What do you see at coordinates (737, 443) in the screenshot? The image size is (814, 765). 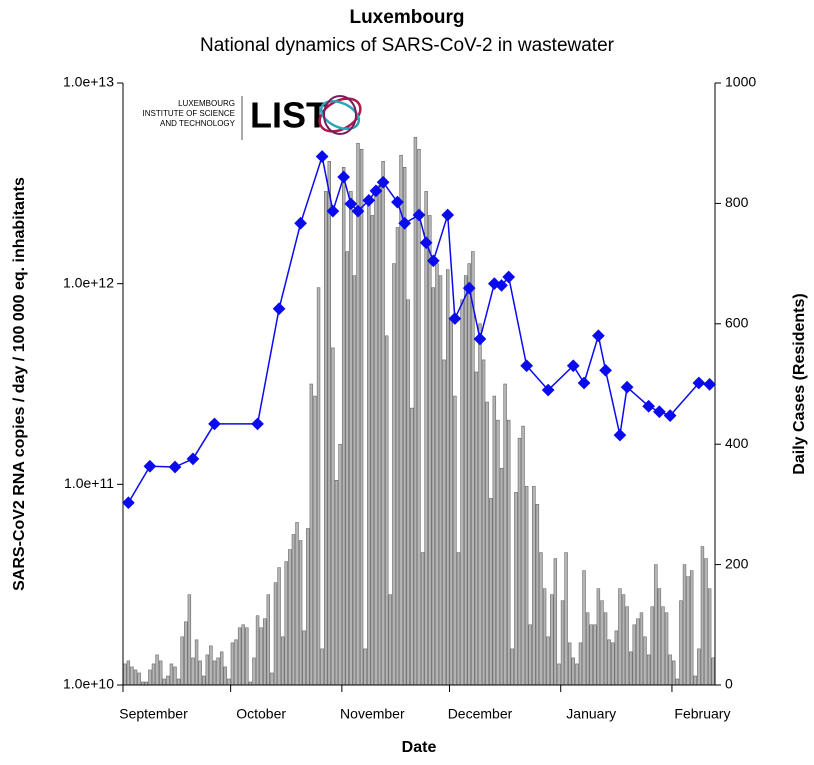 I see `y2-tick-label: 400` at bounding box center [737, 443].